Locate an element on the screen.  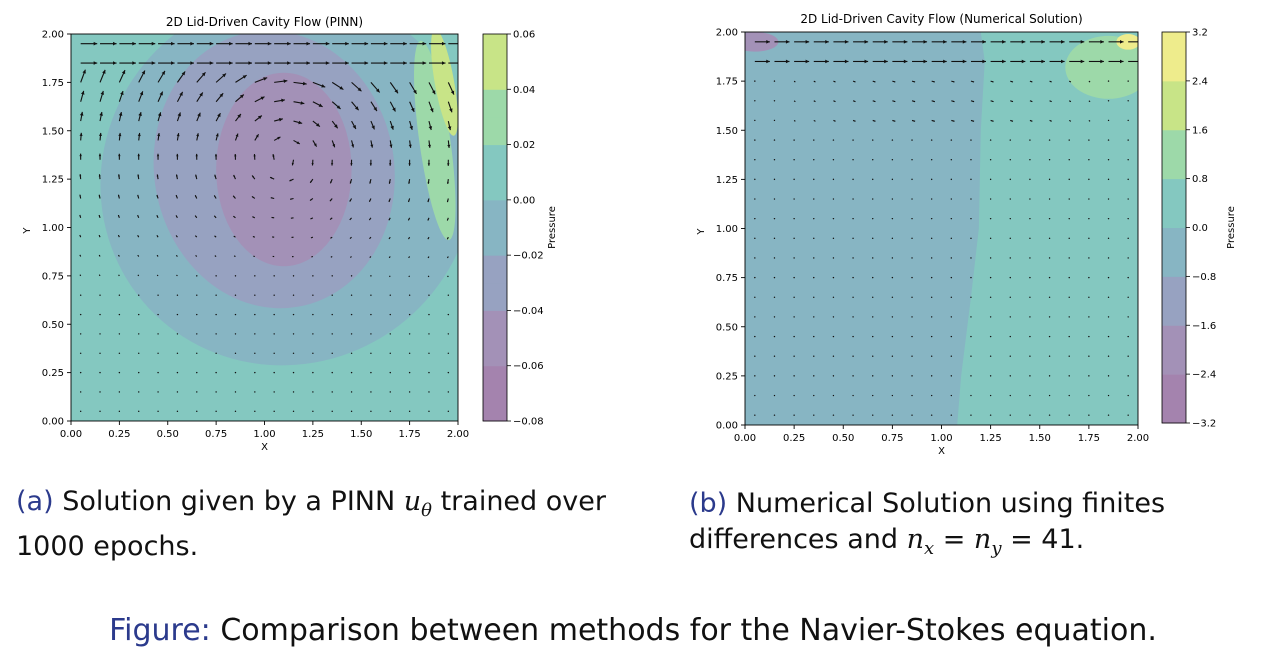
colorbar-tick-label: 0.02 is located at coordinates (524, 145).